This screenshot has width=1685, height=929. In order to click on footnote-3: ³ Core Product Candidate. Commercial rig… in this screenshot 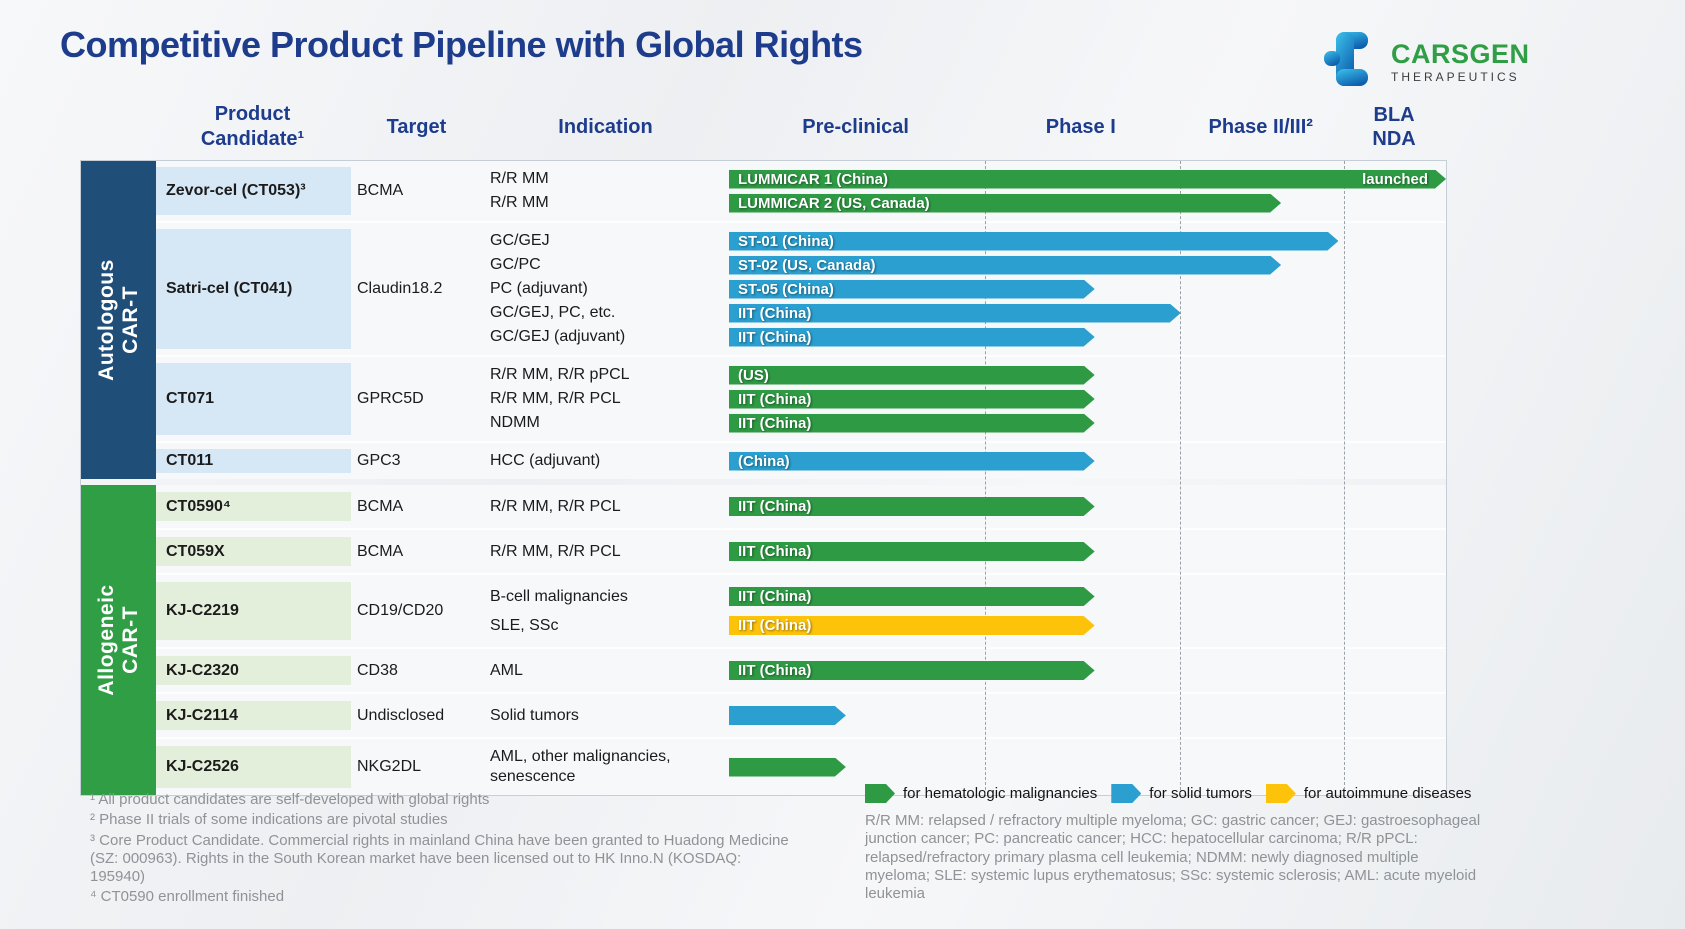, I will do `click(439, 858)`.